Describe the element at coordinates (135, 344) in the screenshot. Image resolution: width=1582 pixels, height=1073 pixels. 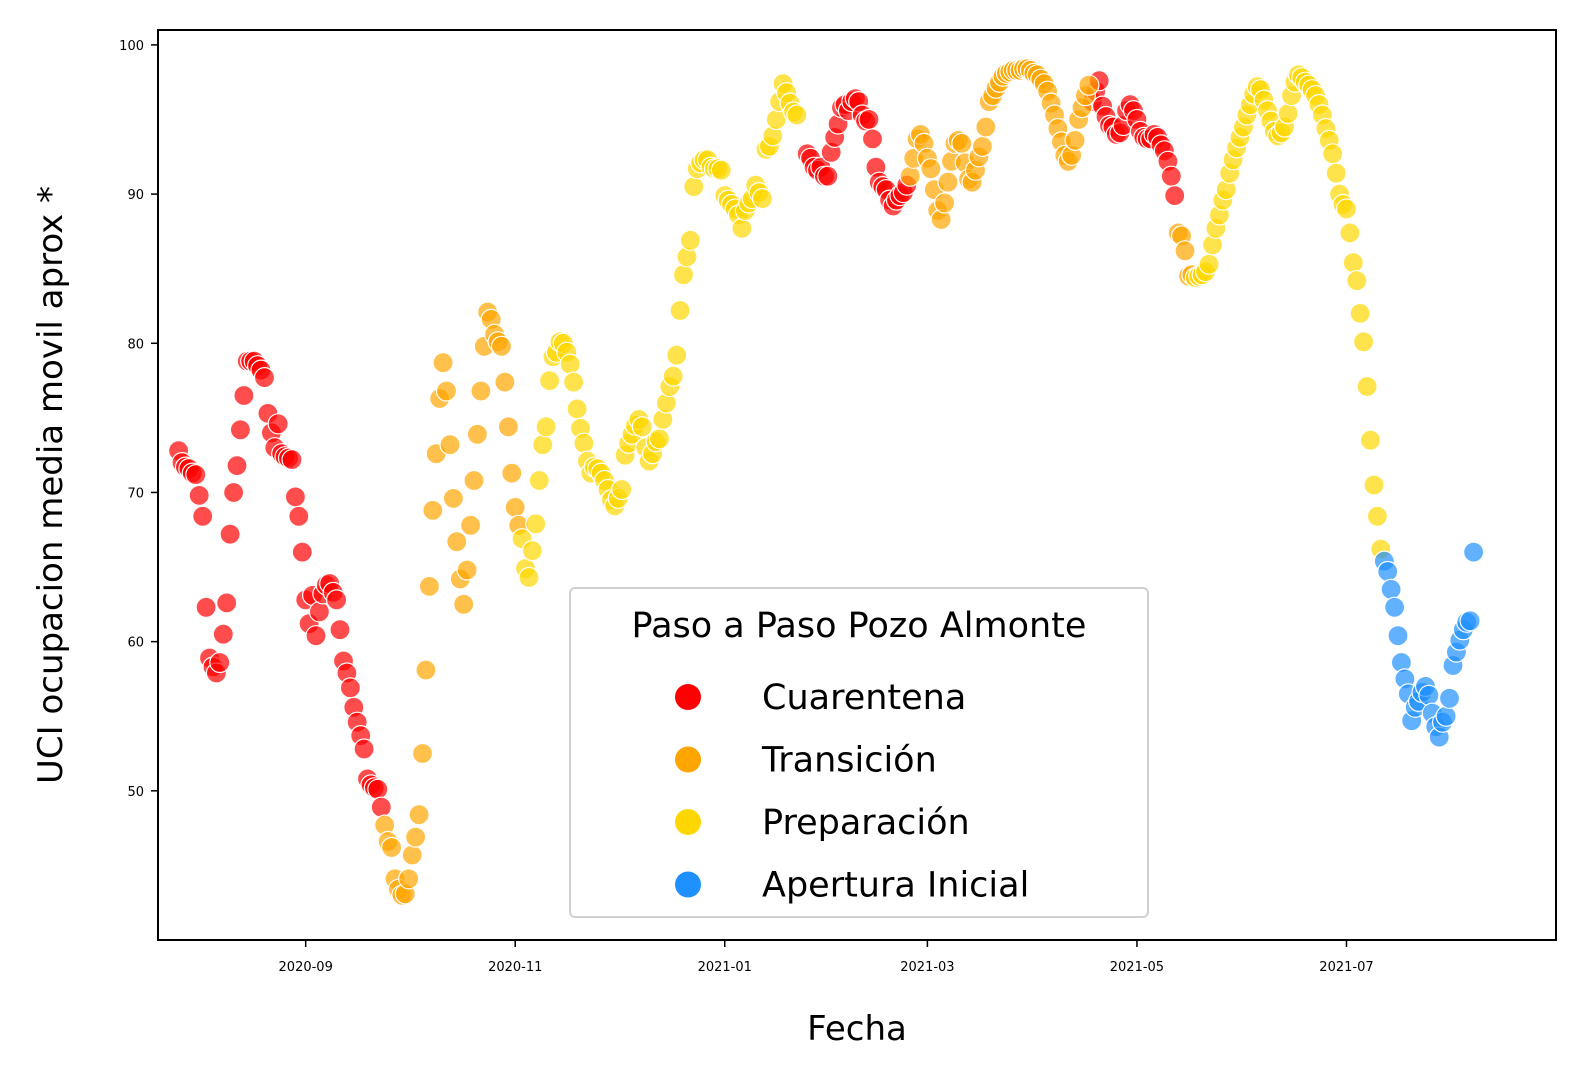
I see `y-tick-label: 80` at that location.